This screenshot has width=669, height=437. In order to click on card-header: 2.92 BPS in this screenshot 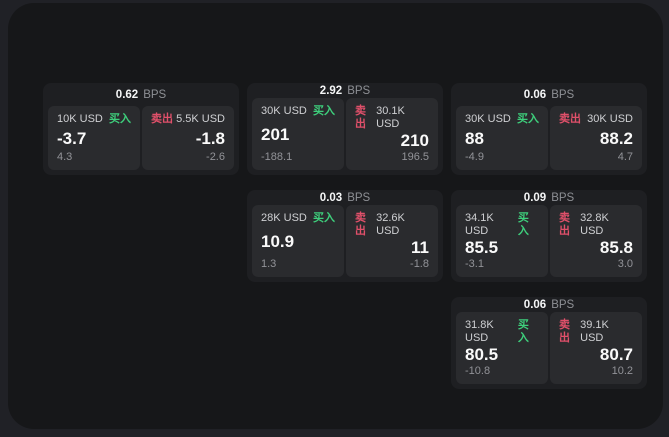, I will do `click(345, 90)`.